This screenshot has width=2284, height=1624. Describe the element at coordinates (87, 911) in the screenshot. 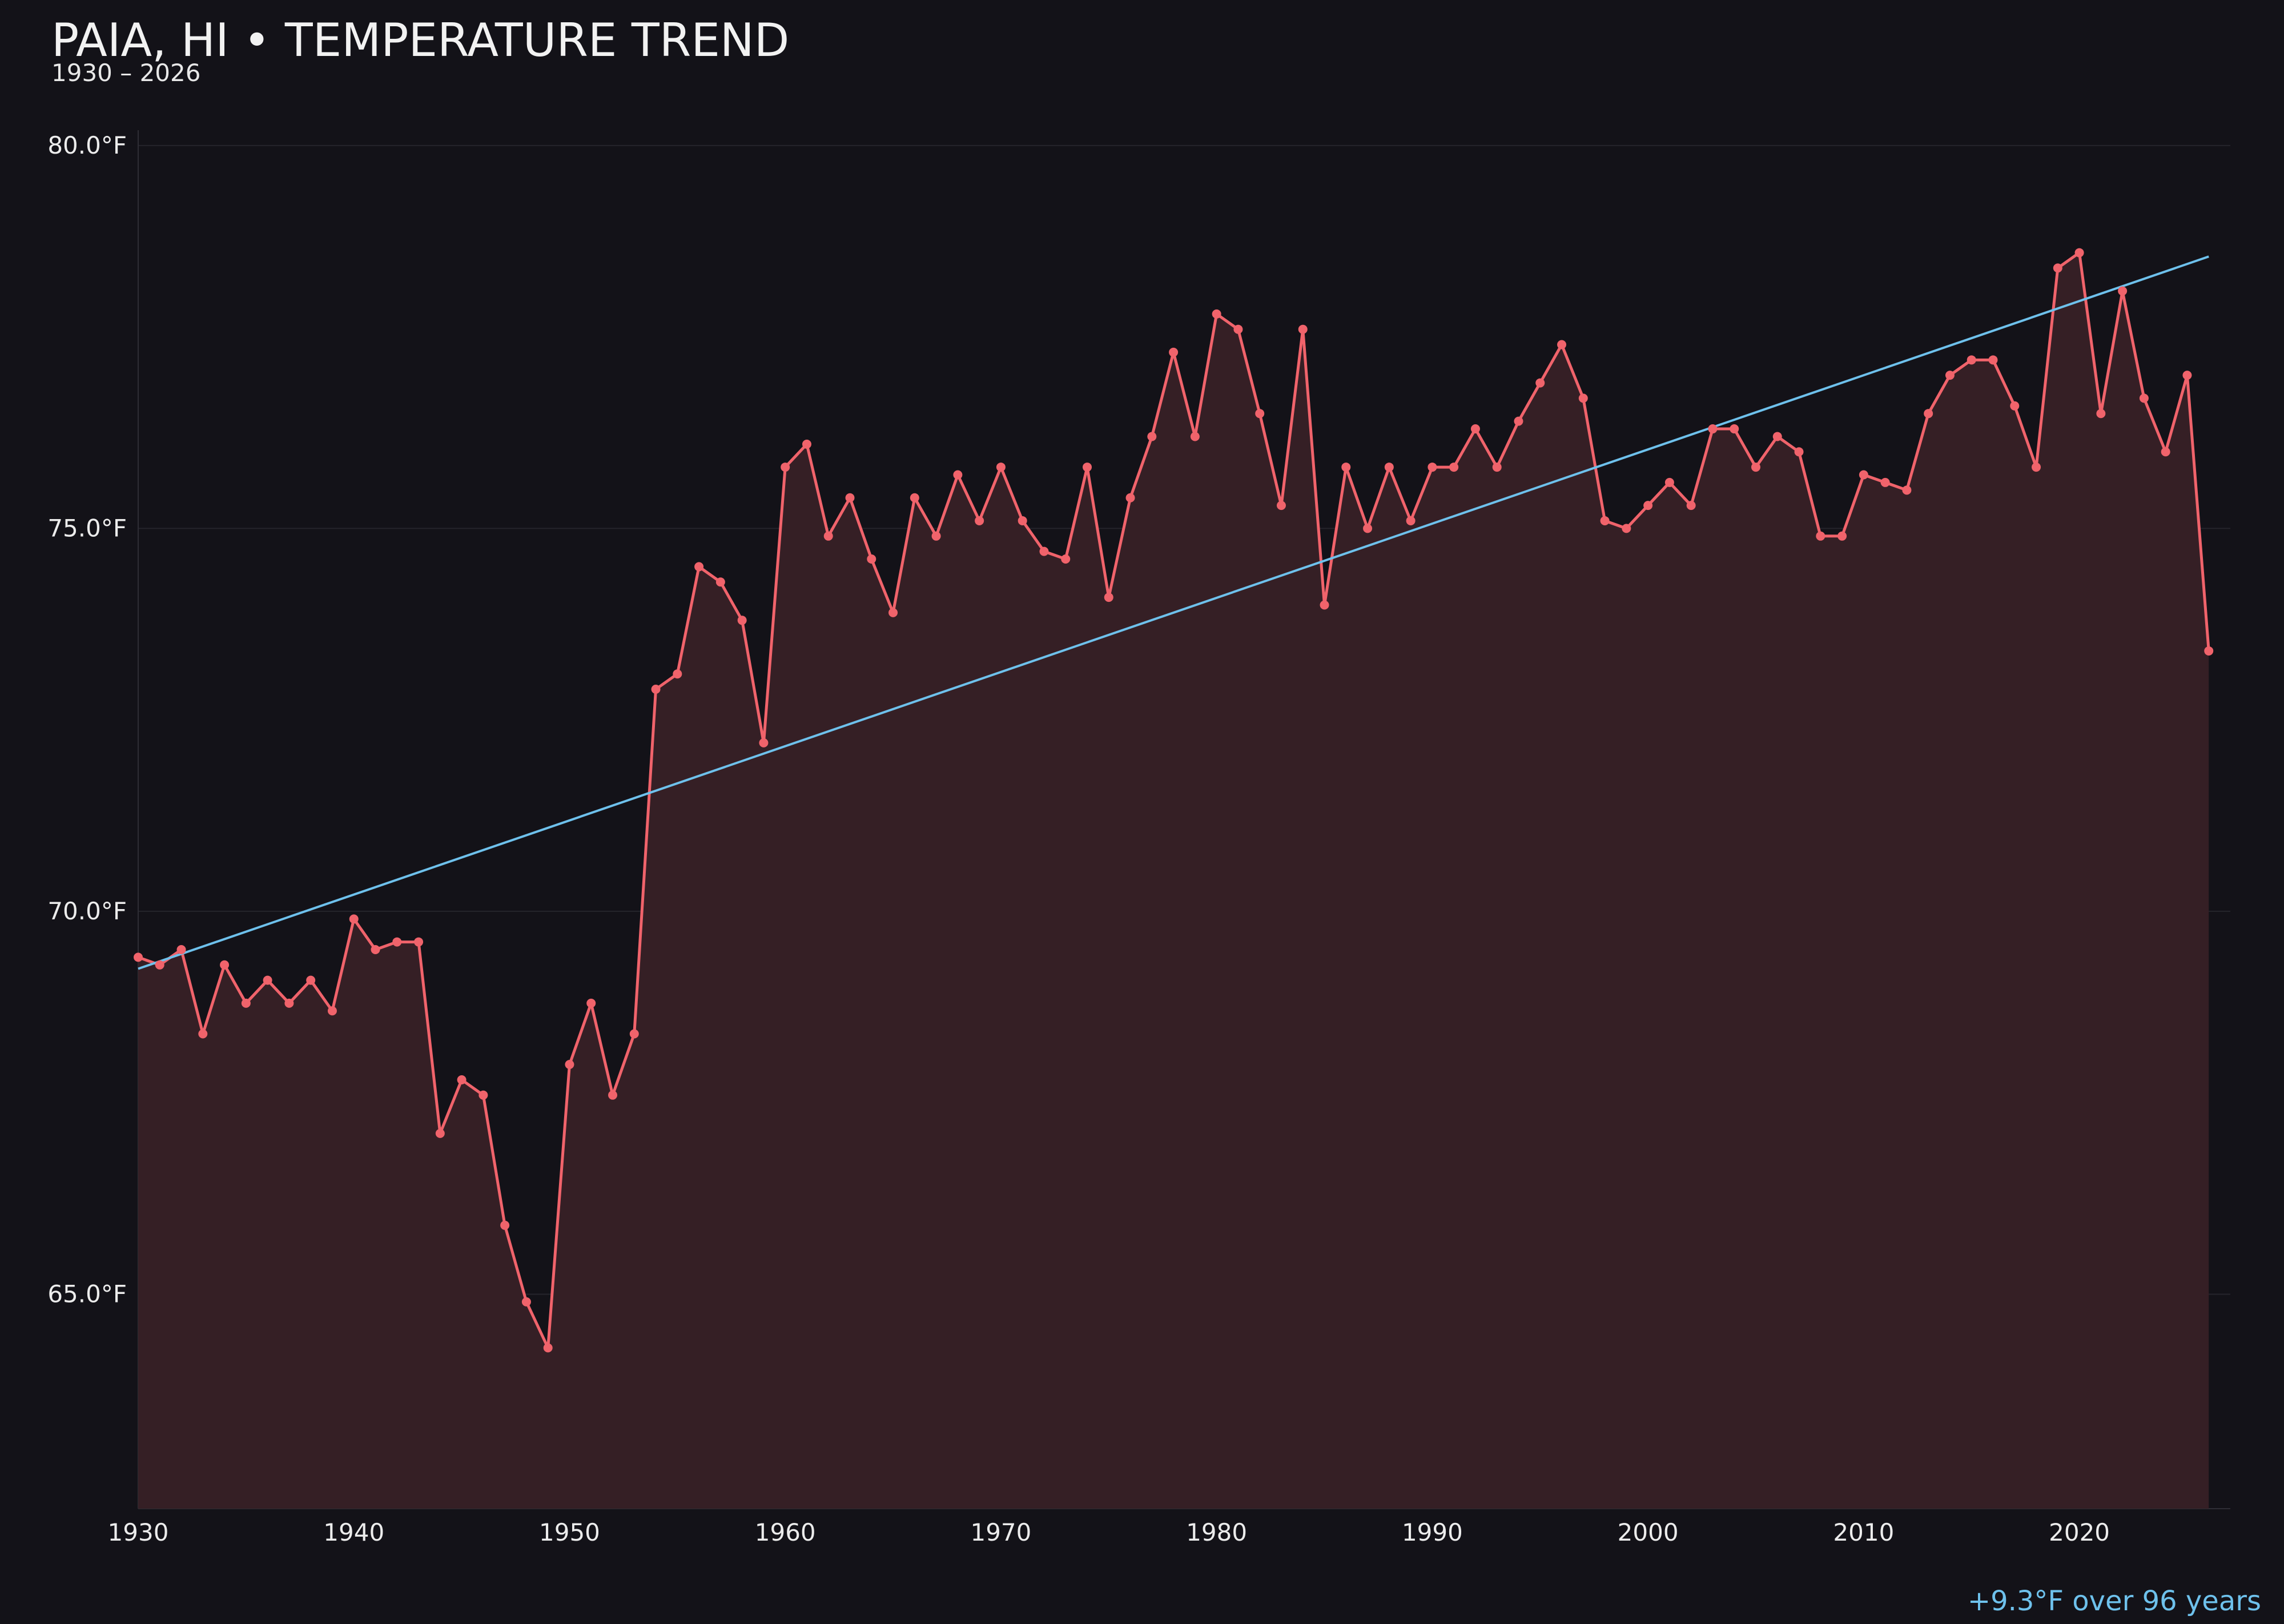

I see `y-tick-label: 70.0°F` at that location.